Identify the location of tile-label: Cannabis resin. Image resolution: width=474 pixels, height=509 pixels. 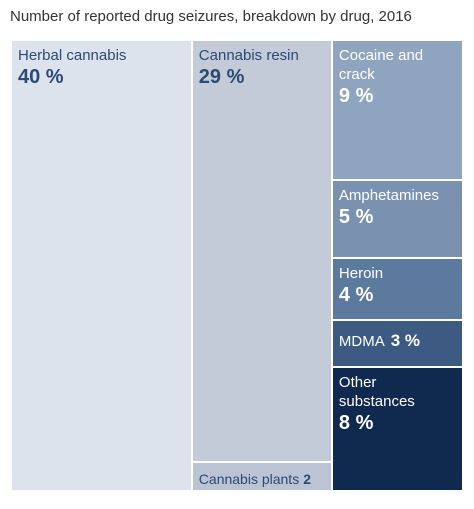
(248, 55).